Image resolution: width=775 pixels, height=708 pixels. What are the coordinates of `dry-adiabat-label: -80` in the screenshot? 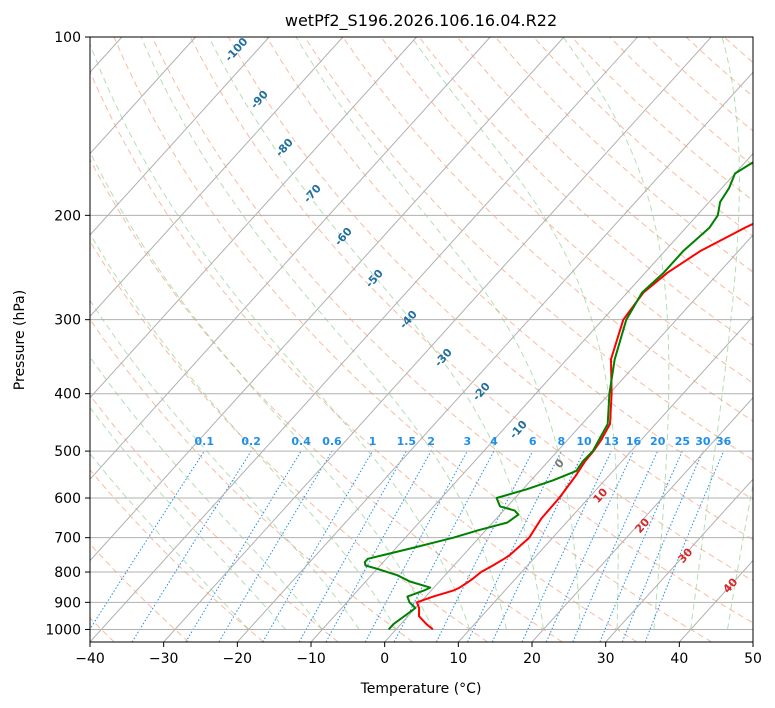 It's located at (284, 148).